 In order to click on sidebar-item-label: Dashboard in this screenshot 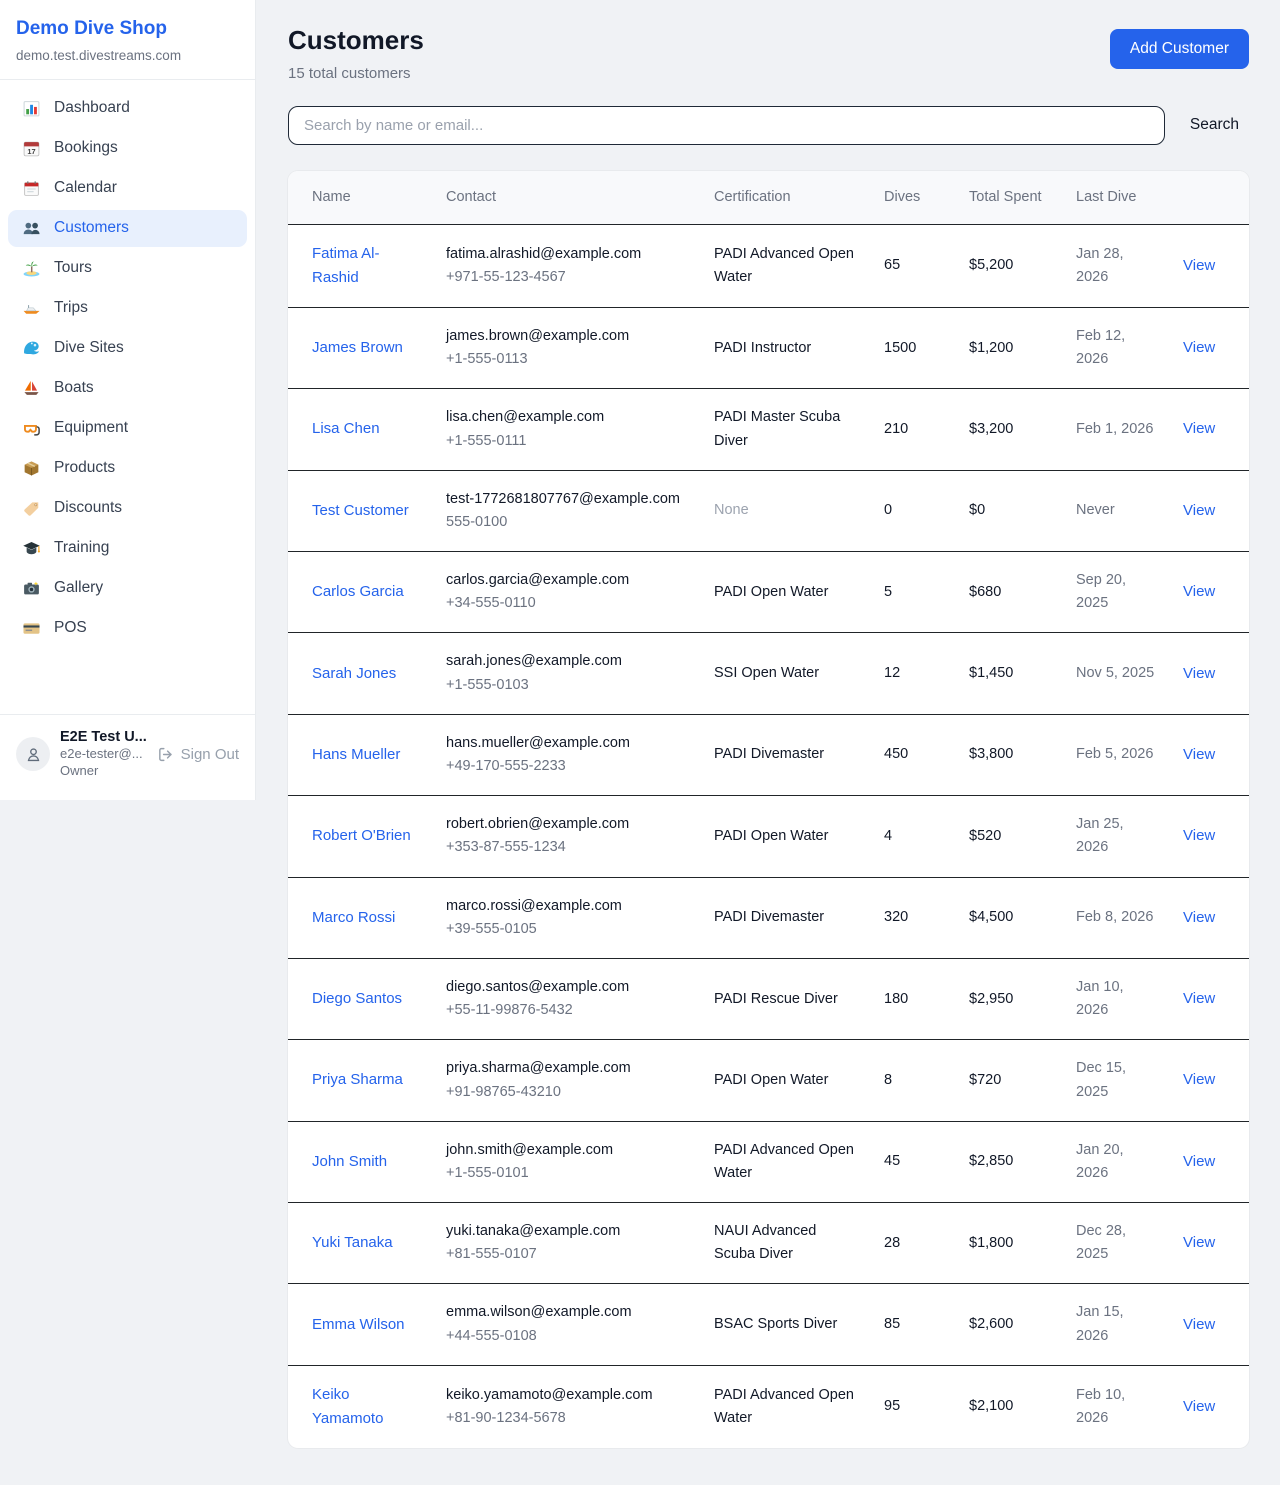, I will do `click(92, 108)`.